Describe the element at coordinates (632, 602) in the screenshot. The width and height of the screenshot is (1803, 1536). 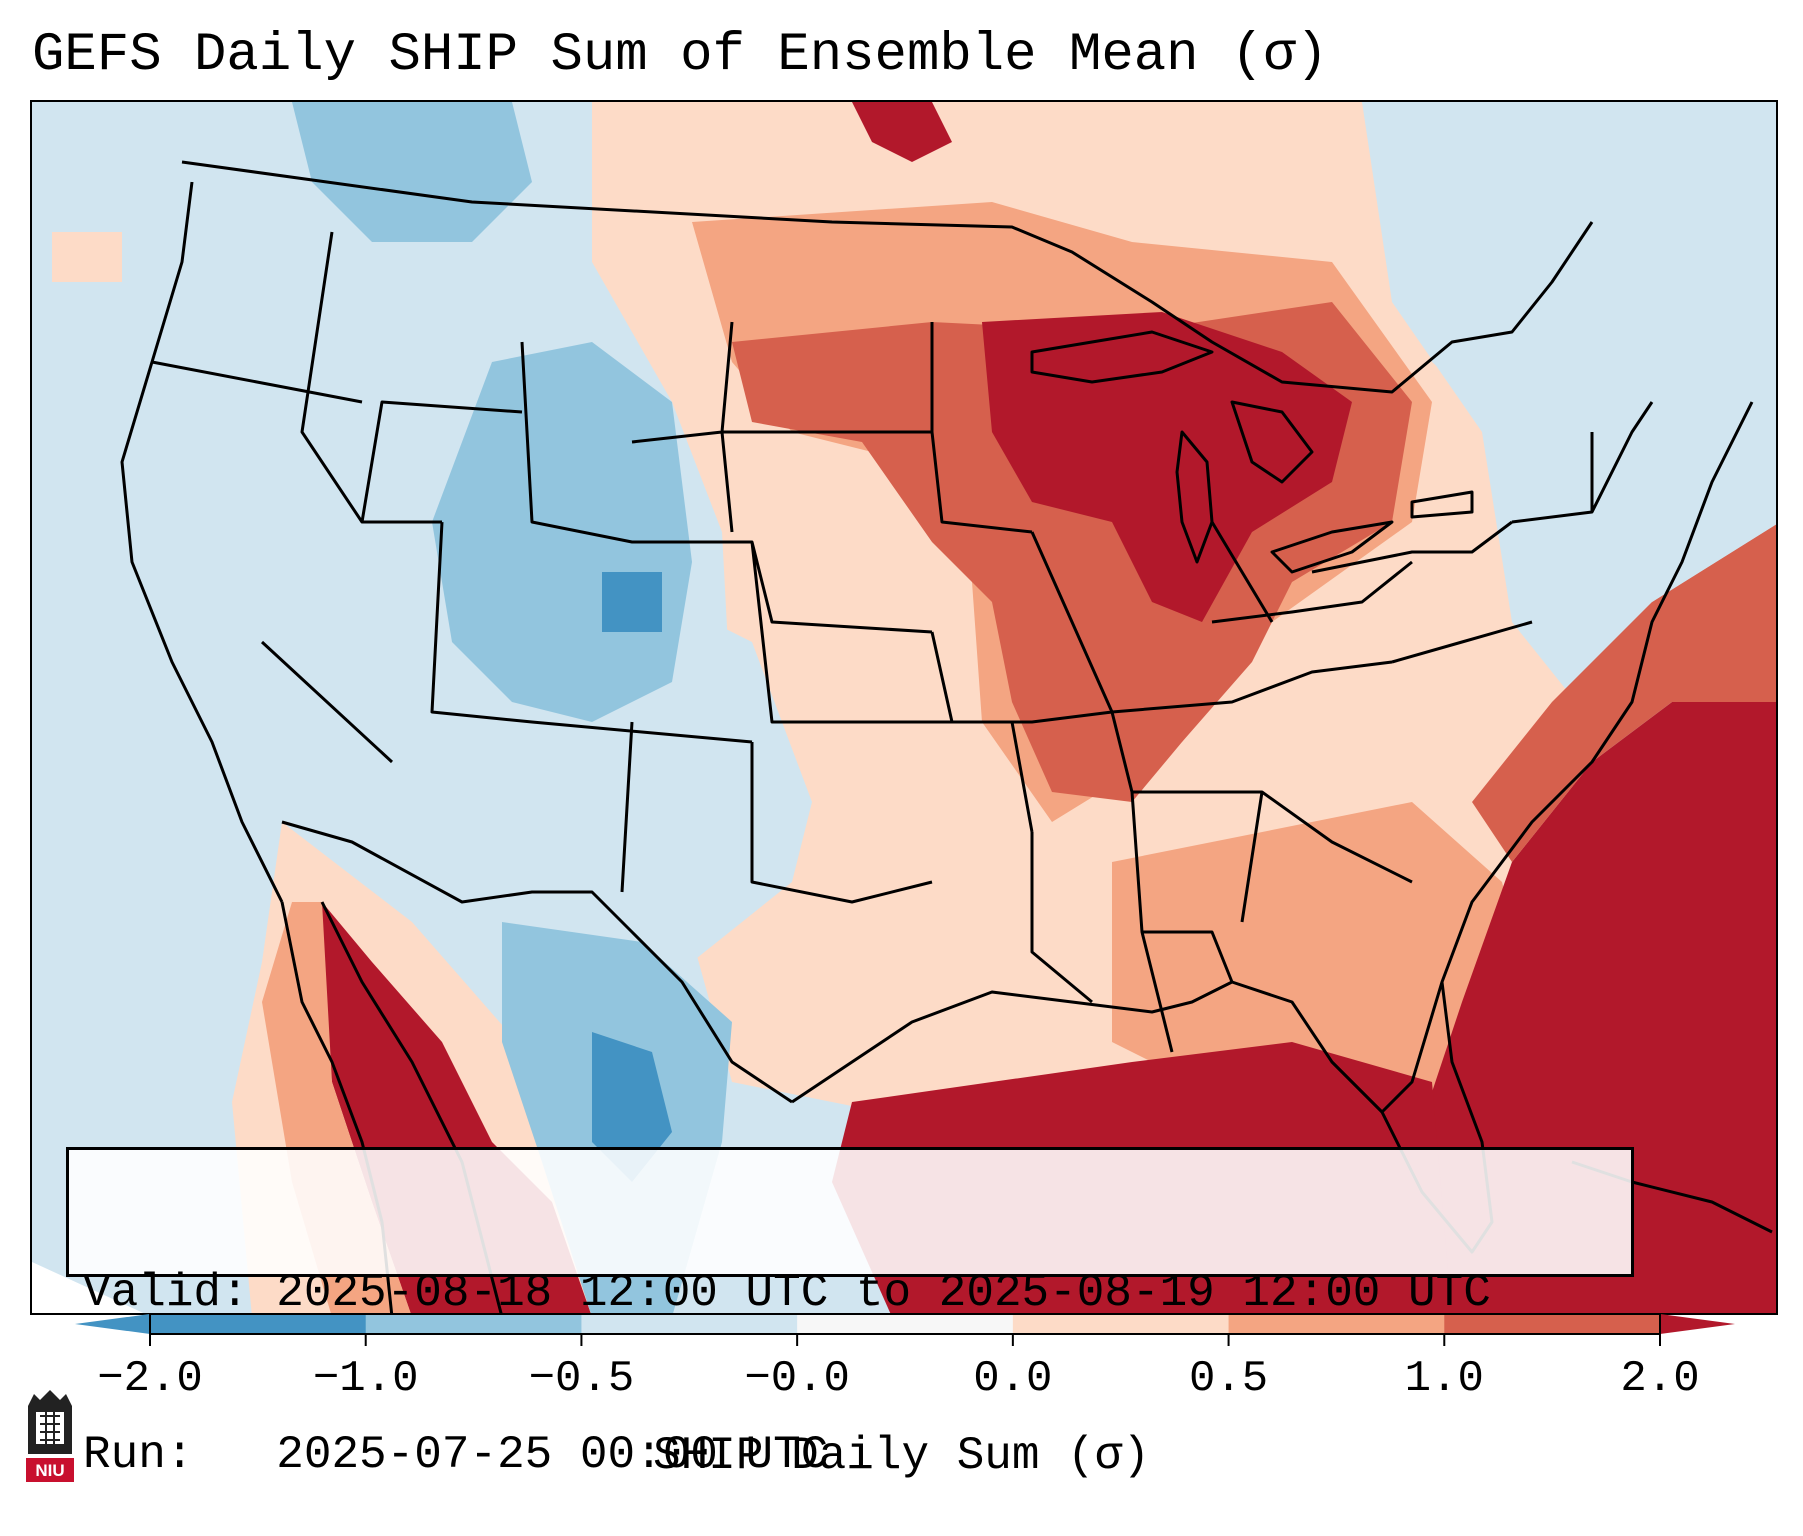
I see `region-strong-negative-colorado` at that location.